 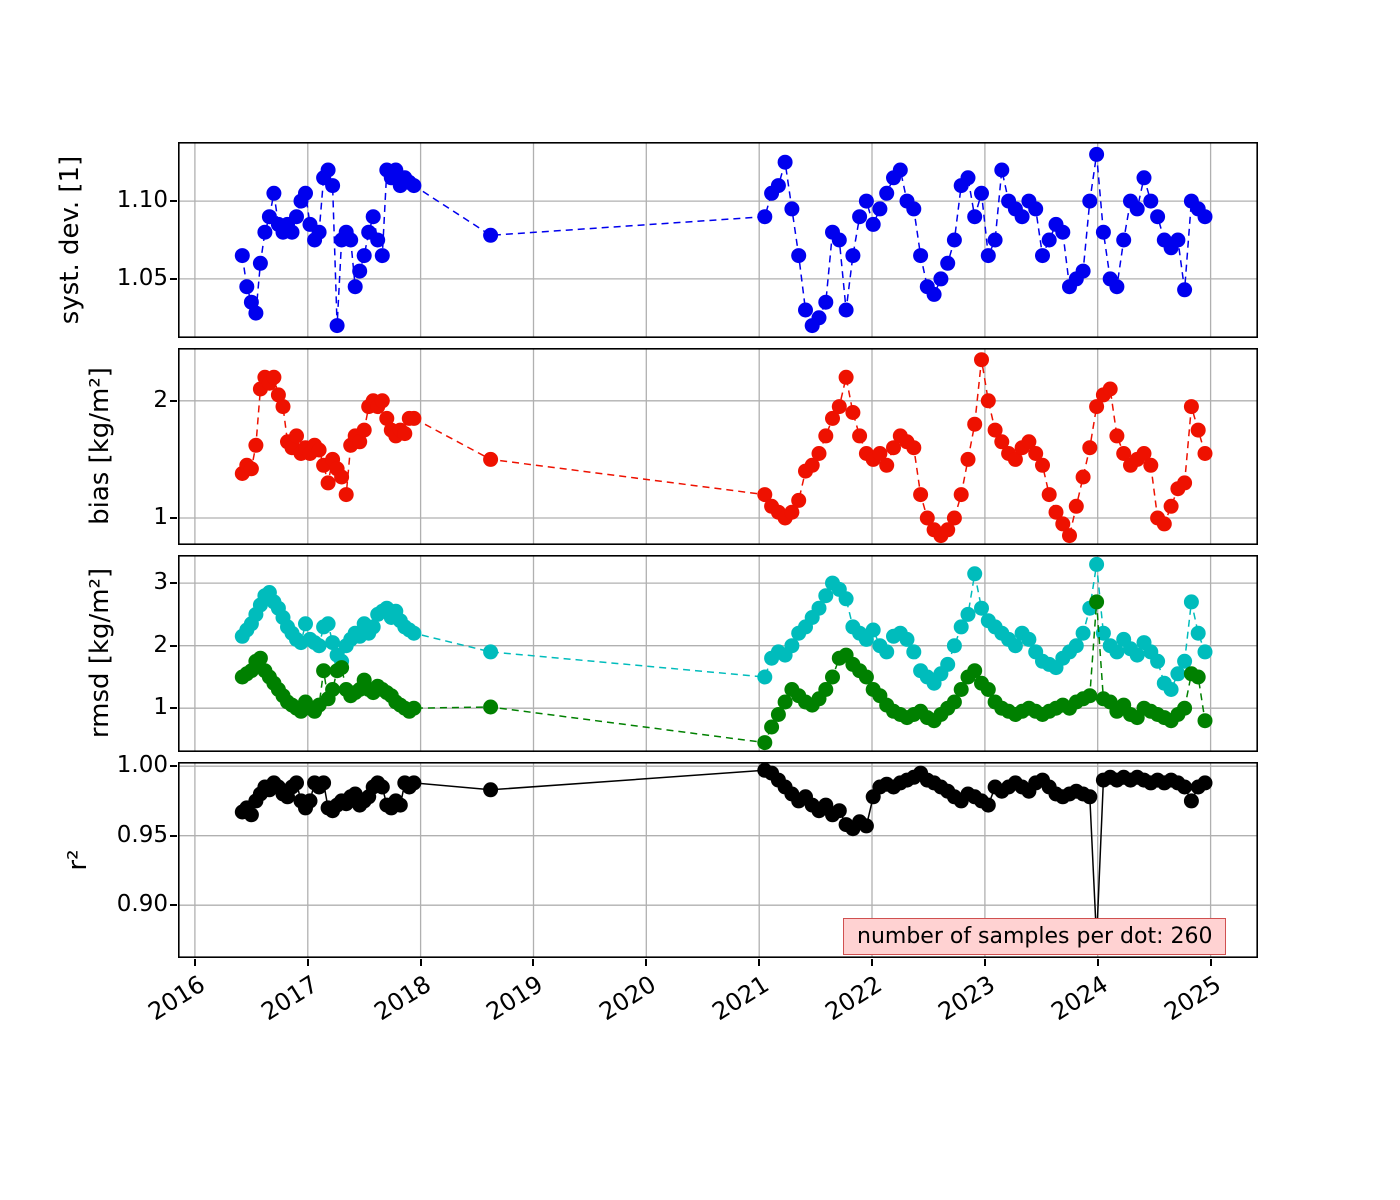 What do you see at coordinates (718, 653) in the screenshot?
I see `panel-rmsd` at bounding box center [718, 653].